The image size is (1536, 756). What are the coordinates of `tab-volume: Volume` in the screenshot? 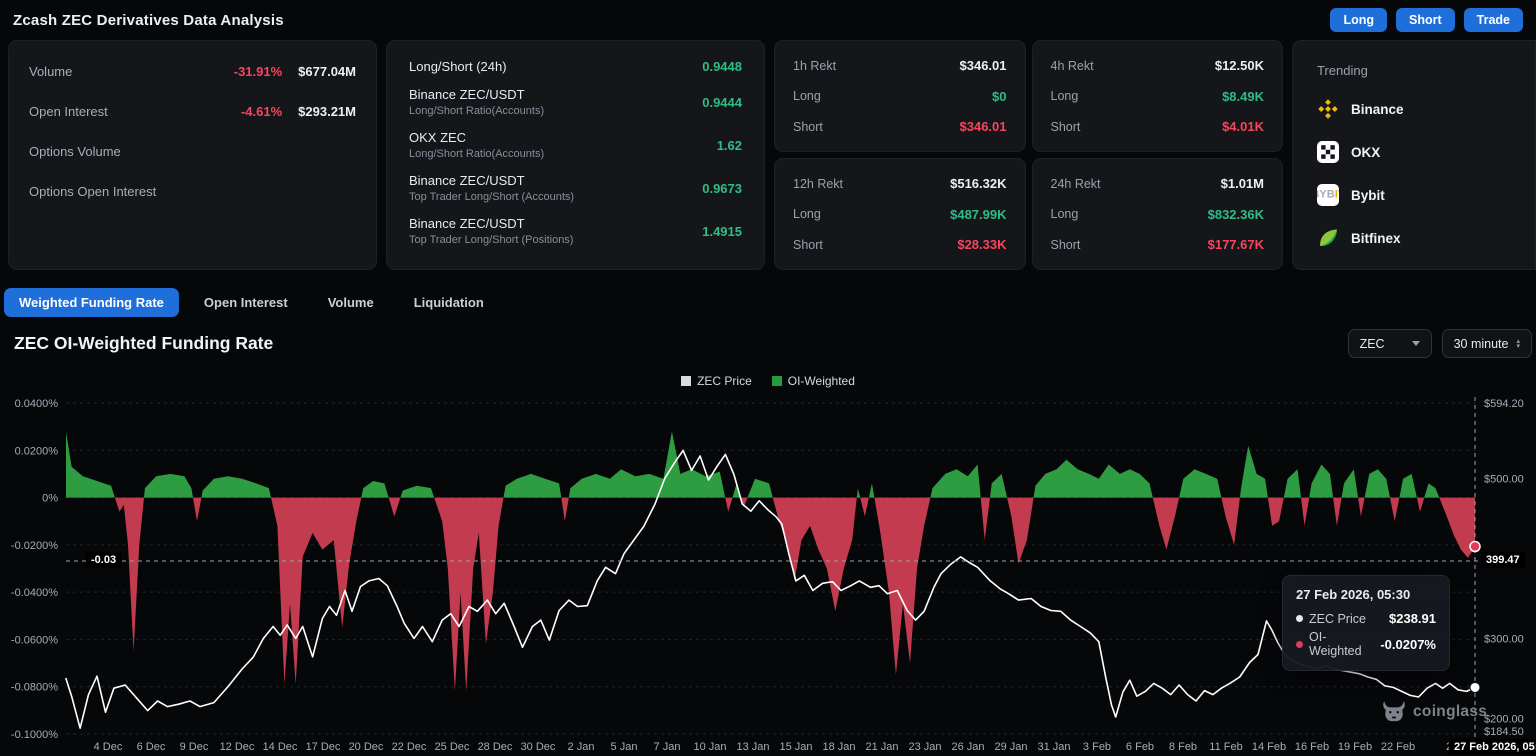 It's located at (350, 302).